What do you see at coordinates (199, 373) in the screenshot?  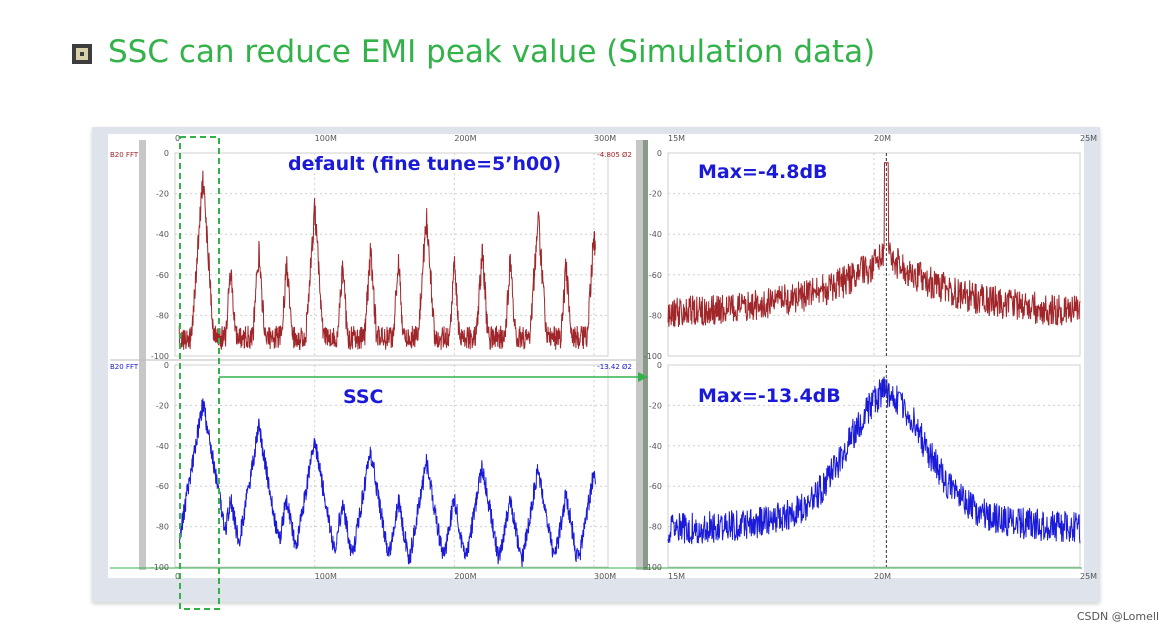 I see `first-harmonic-highlight` at bounding box center [199, 373].